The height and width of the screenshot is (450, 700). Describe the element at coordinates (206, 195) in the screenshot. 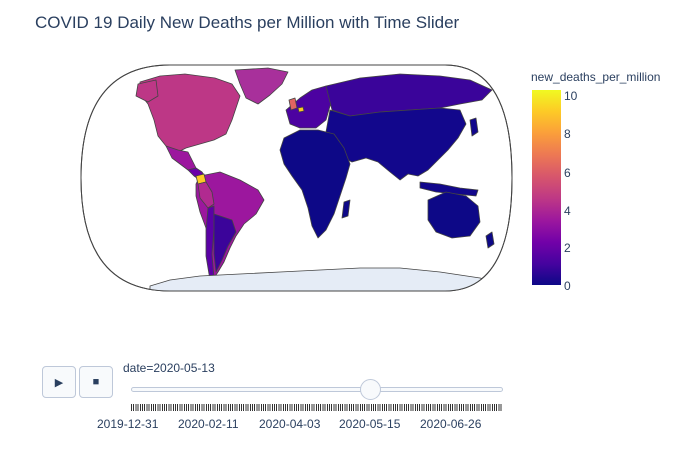

I see `region-peru` at that location.